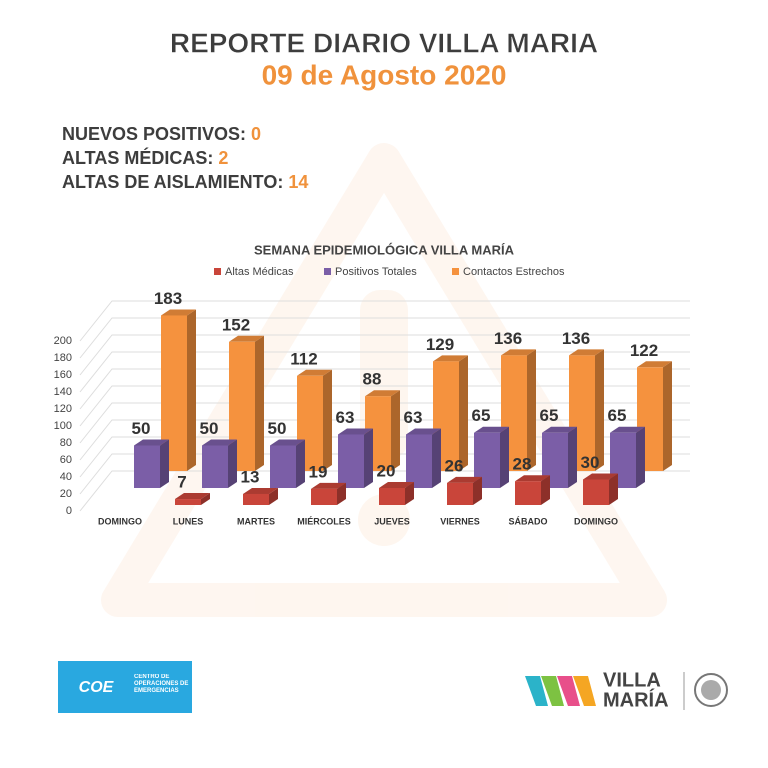 This screenshot has width=768, height=768. Describe the element at coordinates (522, 464) in the screenshot. I see `value-label: 28` at that location.